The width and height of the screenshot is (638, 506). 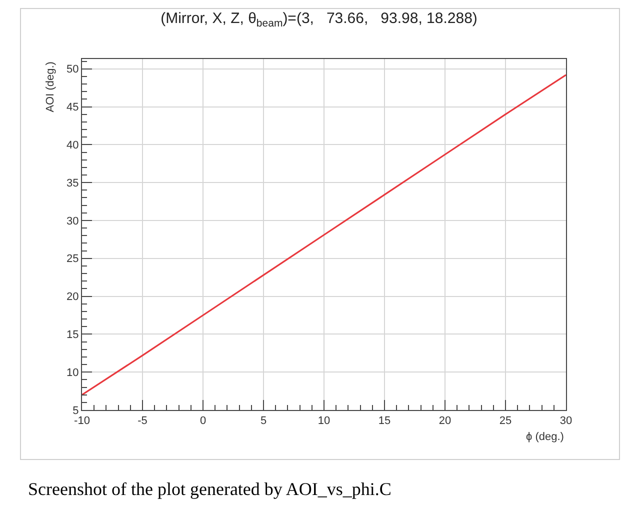 What do you see at coordinates (143, 421) in the screenshot?
I see `x-tick-label: -5` at bounding box center [143, 421].